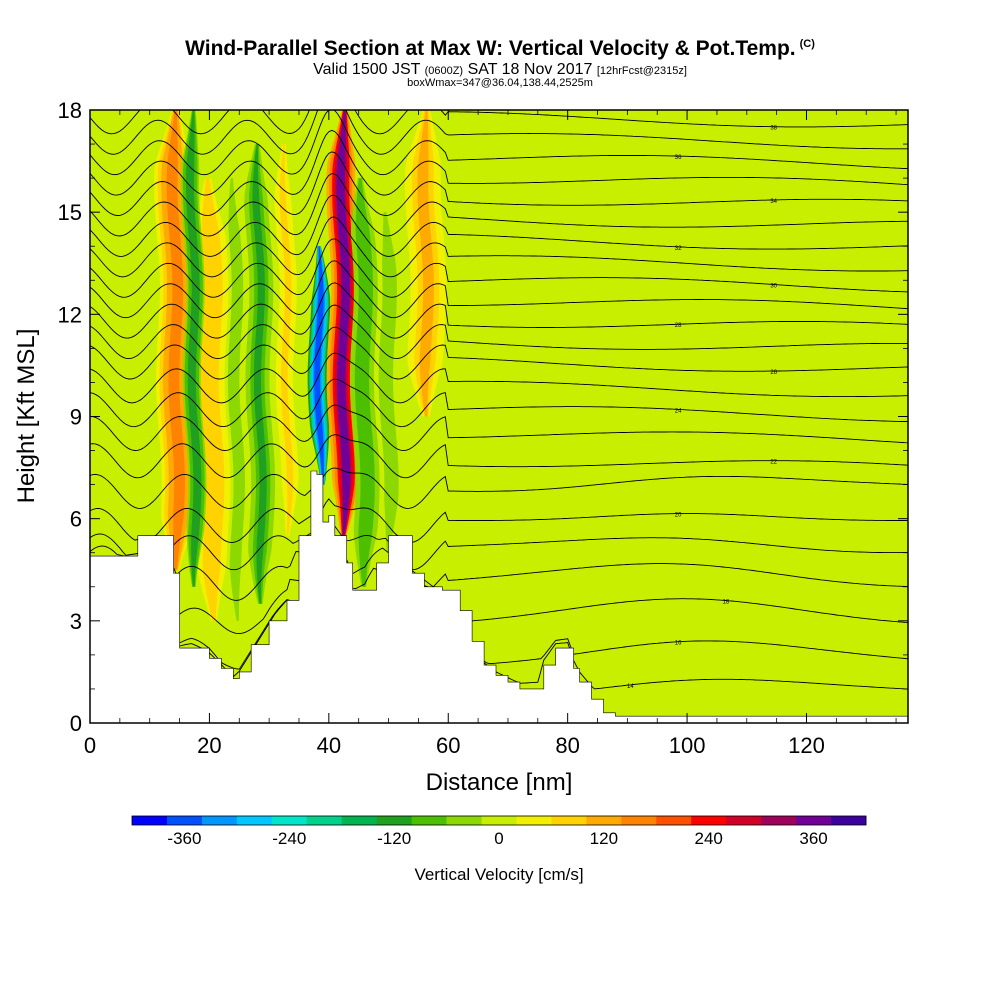 The height and width of the screenshot is (1000, 1000). What do you see at coordinates (289, 838) in the screenshot?
I see `colorbar-tick-label-1: -240` at bounding box center [289, 838].